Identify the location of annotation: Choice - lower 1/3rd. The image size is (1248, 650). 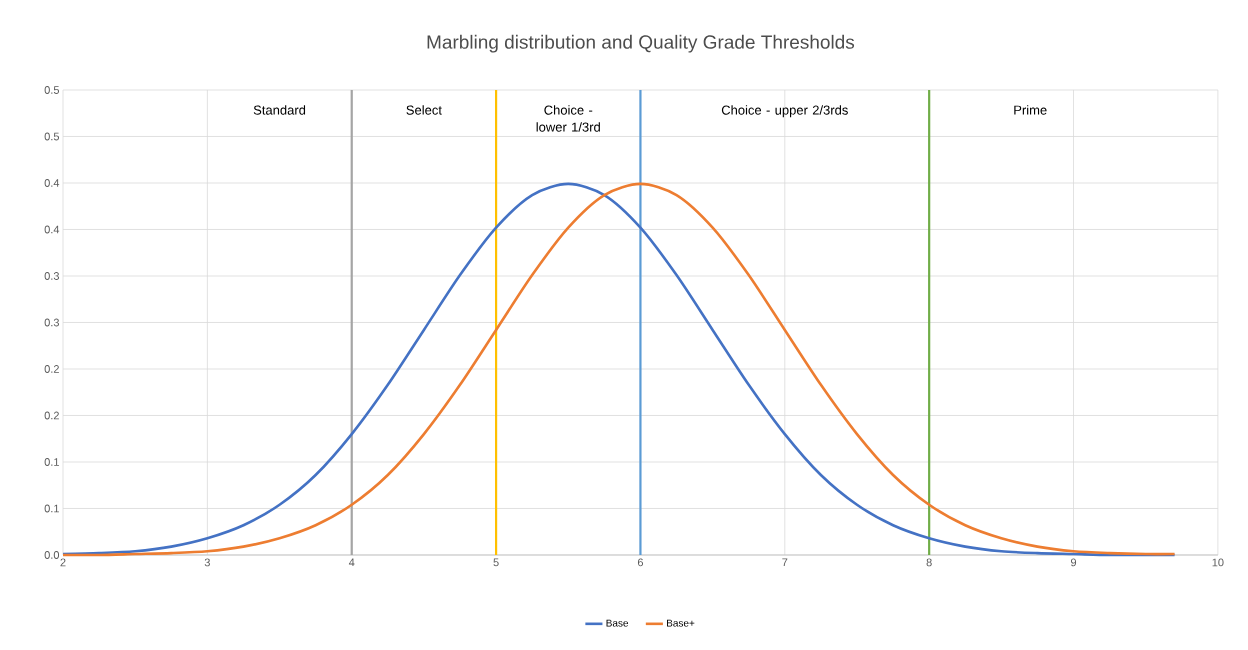
(568, 118).